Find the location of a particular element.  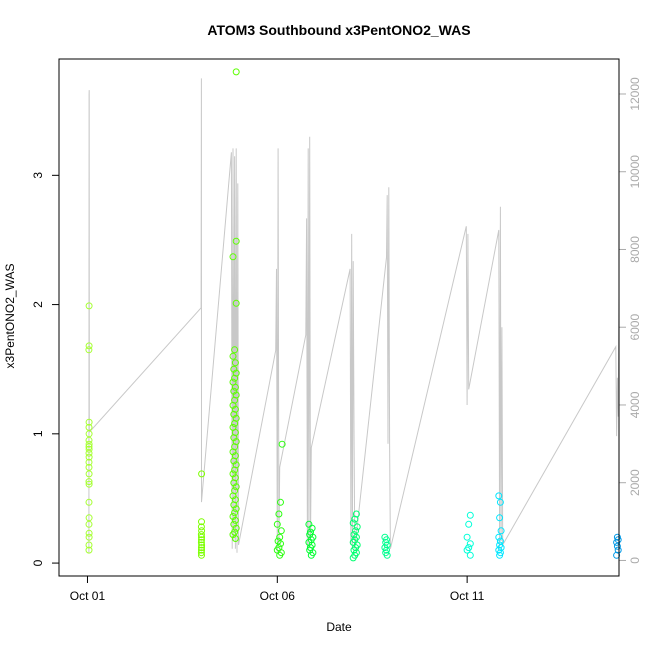

y-tick-label: 2 is located at coordinates (38, 304).